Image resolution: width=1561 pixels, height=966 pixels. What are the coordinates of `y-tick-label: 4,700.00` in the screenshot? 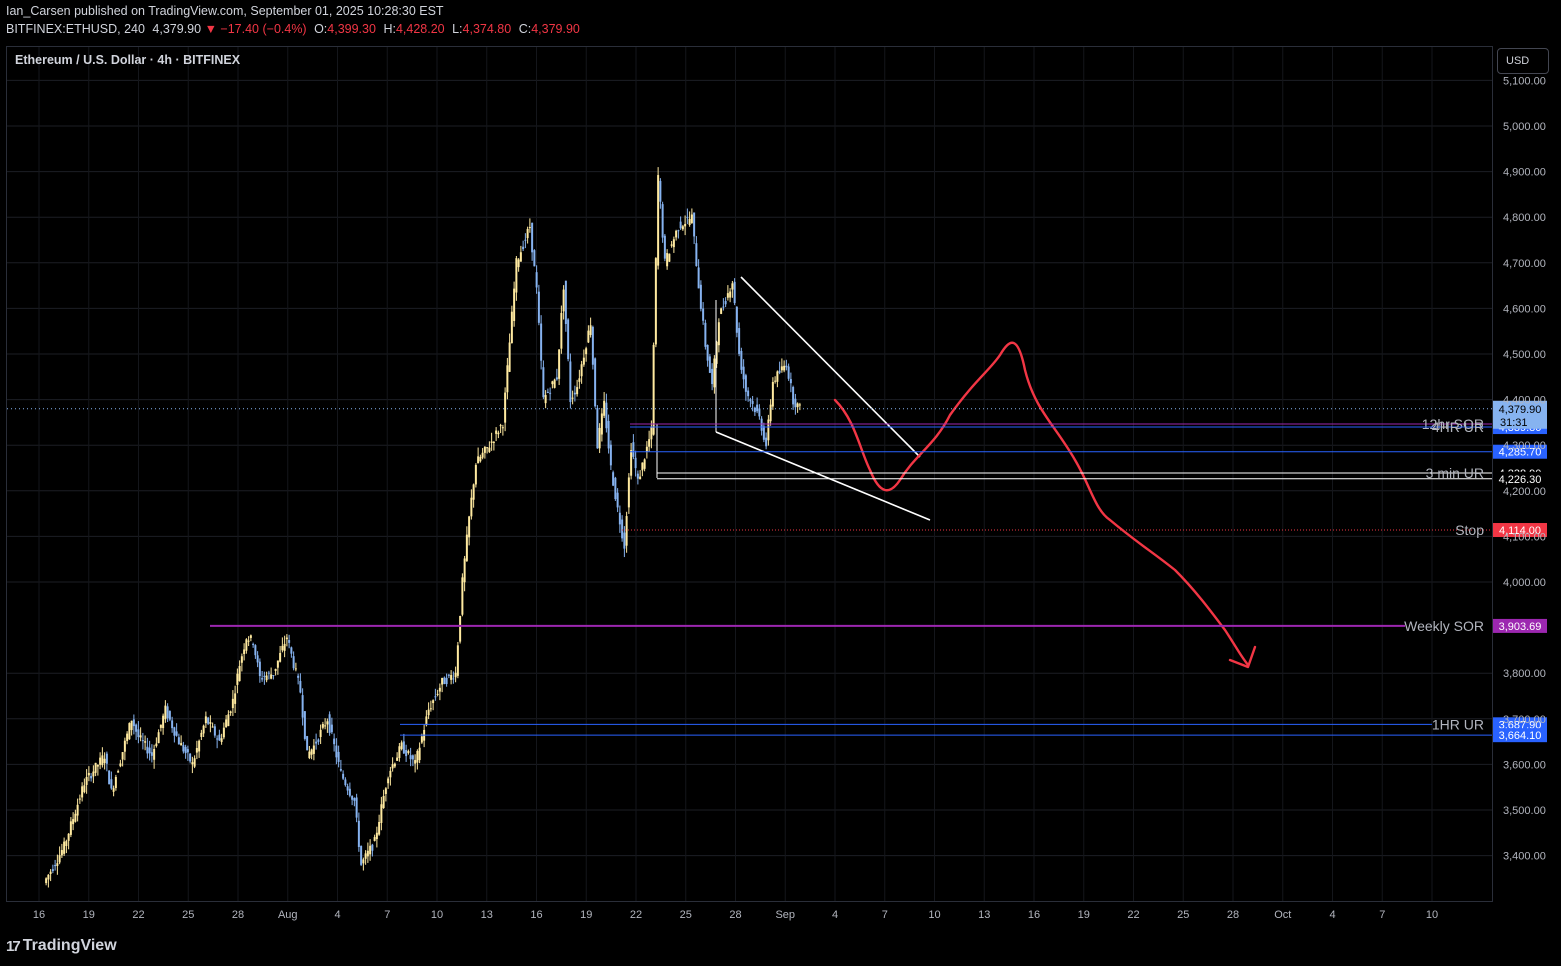 It's located at (1524, 264).